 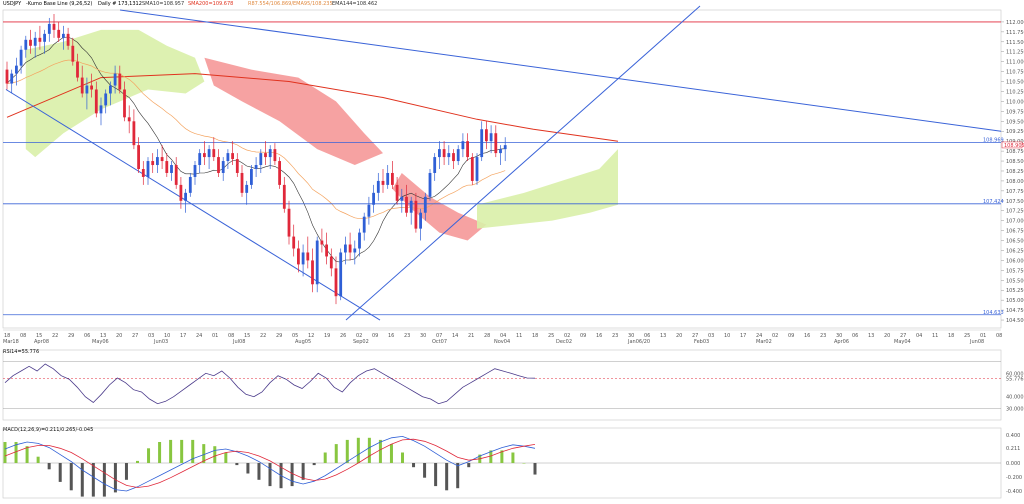 I want to click on date-tick-label: 10, so click(x=727, y=336).